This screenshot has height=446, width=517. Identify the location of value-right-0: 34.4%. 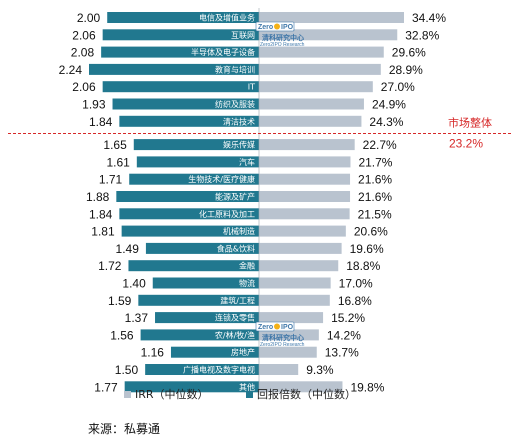
(429, 18).